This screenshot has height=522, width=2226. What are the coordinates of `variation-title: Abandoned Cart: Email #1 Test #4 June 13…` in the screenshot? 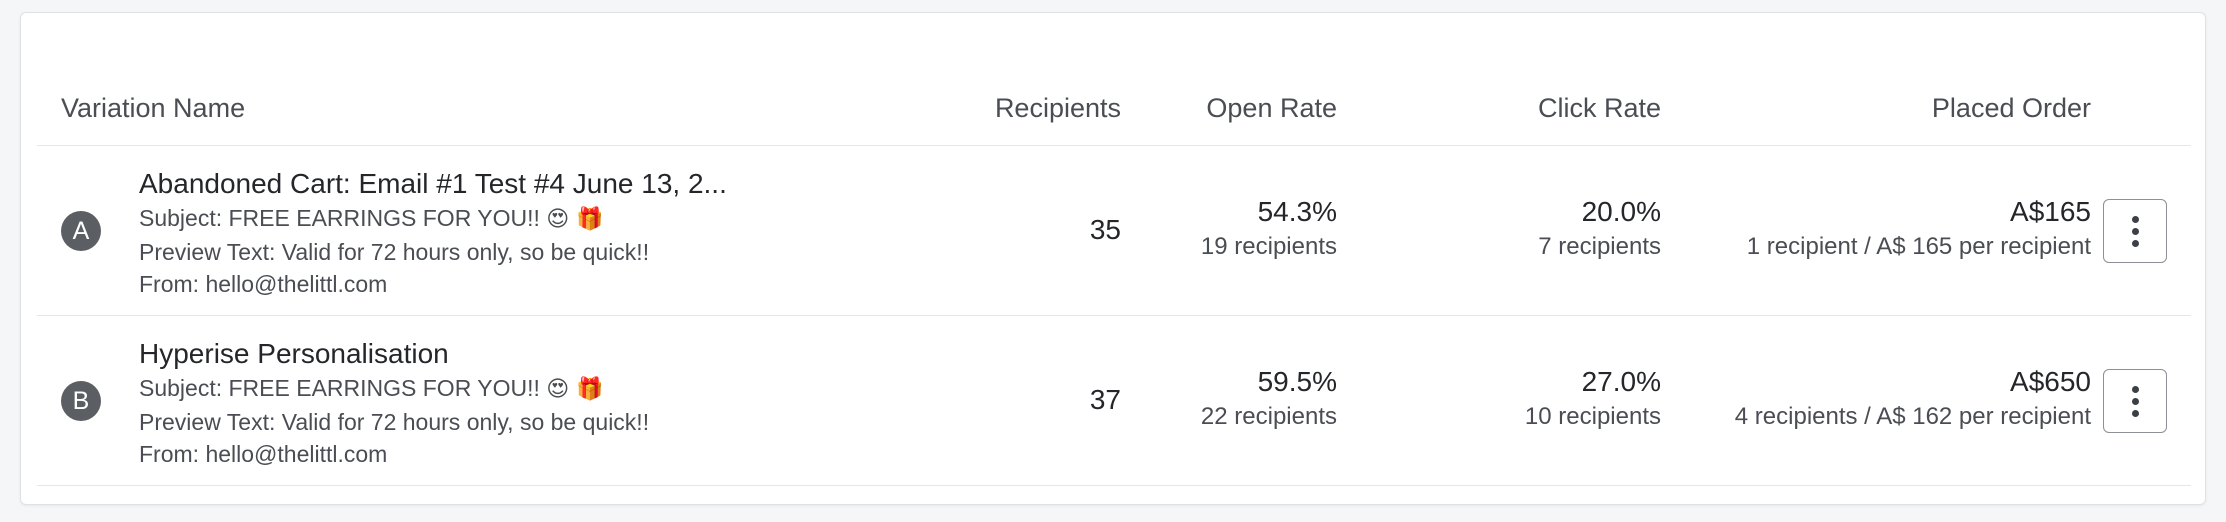 It's located at (433, 183).